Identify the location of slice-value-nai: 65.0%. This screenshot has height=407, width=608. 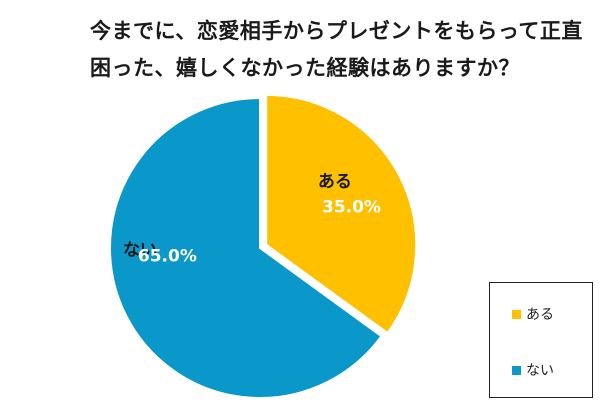
(167, 256).